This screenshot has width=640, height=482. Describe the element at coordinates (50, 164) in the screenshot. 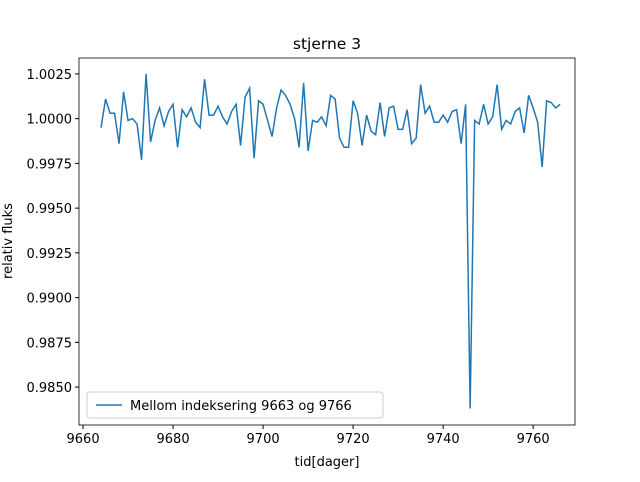

I see `y-tick-label: 0.9975` at that location.